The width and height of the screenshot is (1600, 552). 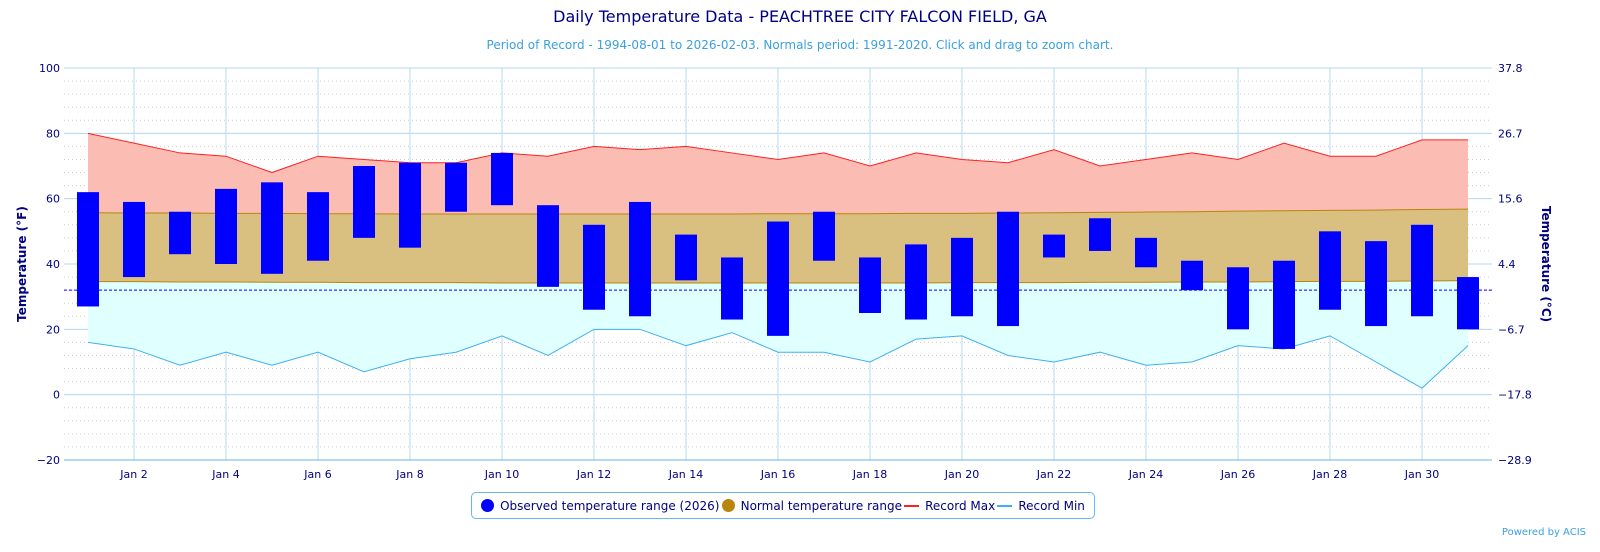 What do you see at coordinates (1329, 474) in the screenshot?
I see `x-tick-label: Jan 28` at bounding box center [1329, 474].